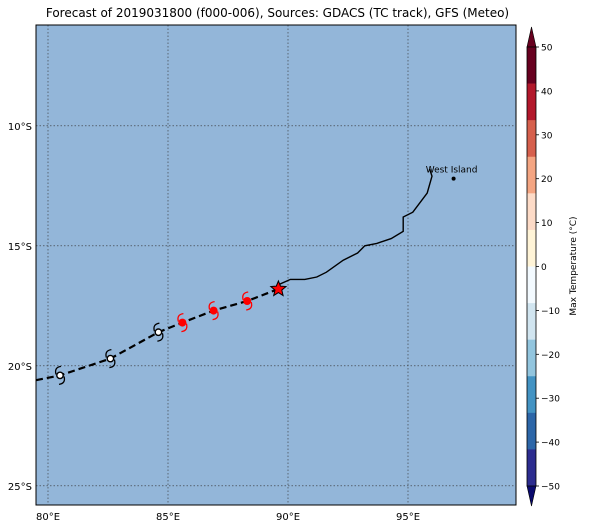  Describe the element at coordinates (550, 400) in the screenshot. I see `colorbar-tick-label: −30` at that location.